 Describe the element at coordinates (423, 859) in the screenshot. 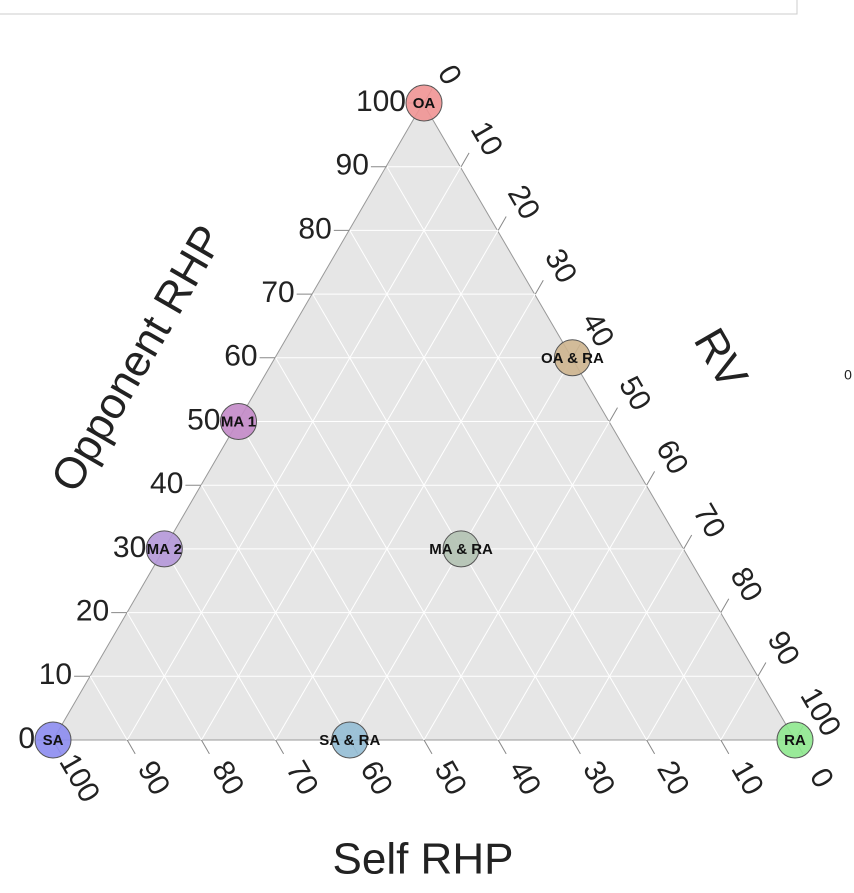

I see `axis-title: Self RHP` at that location.